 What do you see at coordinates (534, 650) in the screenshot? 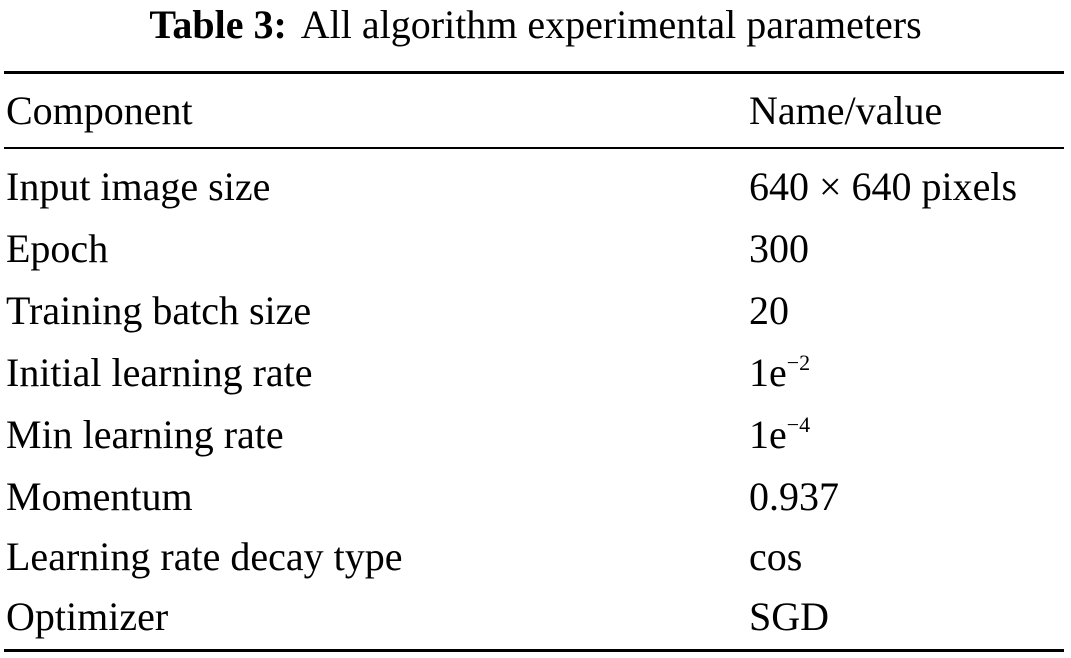
I see `table-bottom-rule` at bounding box center [534, 650].